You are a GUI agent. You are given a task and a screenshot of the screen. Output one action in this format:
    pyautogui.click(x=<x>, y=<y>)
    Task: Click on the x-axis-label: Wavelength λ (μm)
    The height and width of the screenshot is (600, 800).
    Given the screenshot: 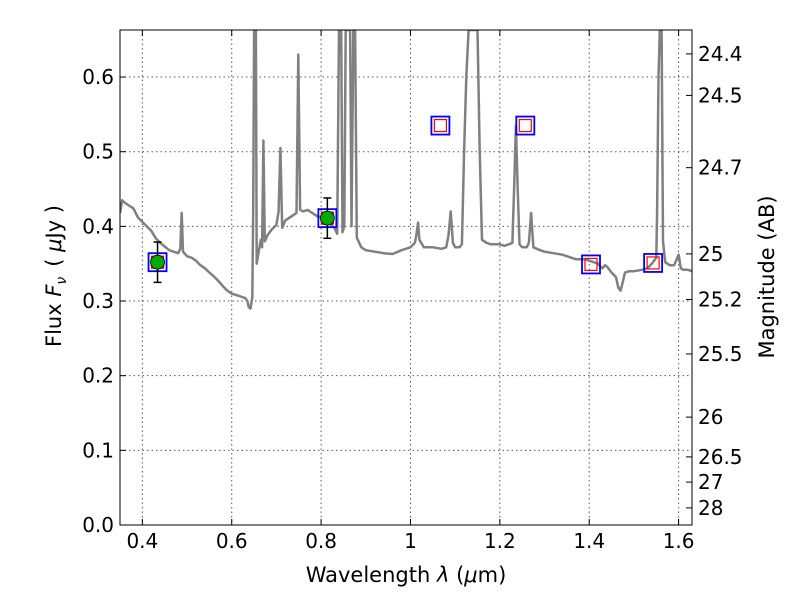 What is the action you would take?
    pyautogui.click(x=406, y=575)
    